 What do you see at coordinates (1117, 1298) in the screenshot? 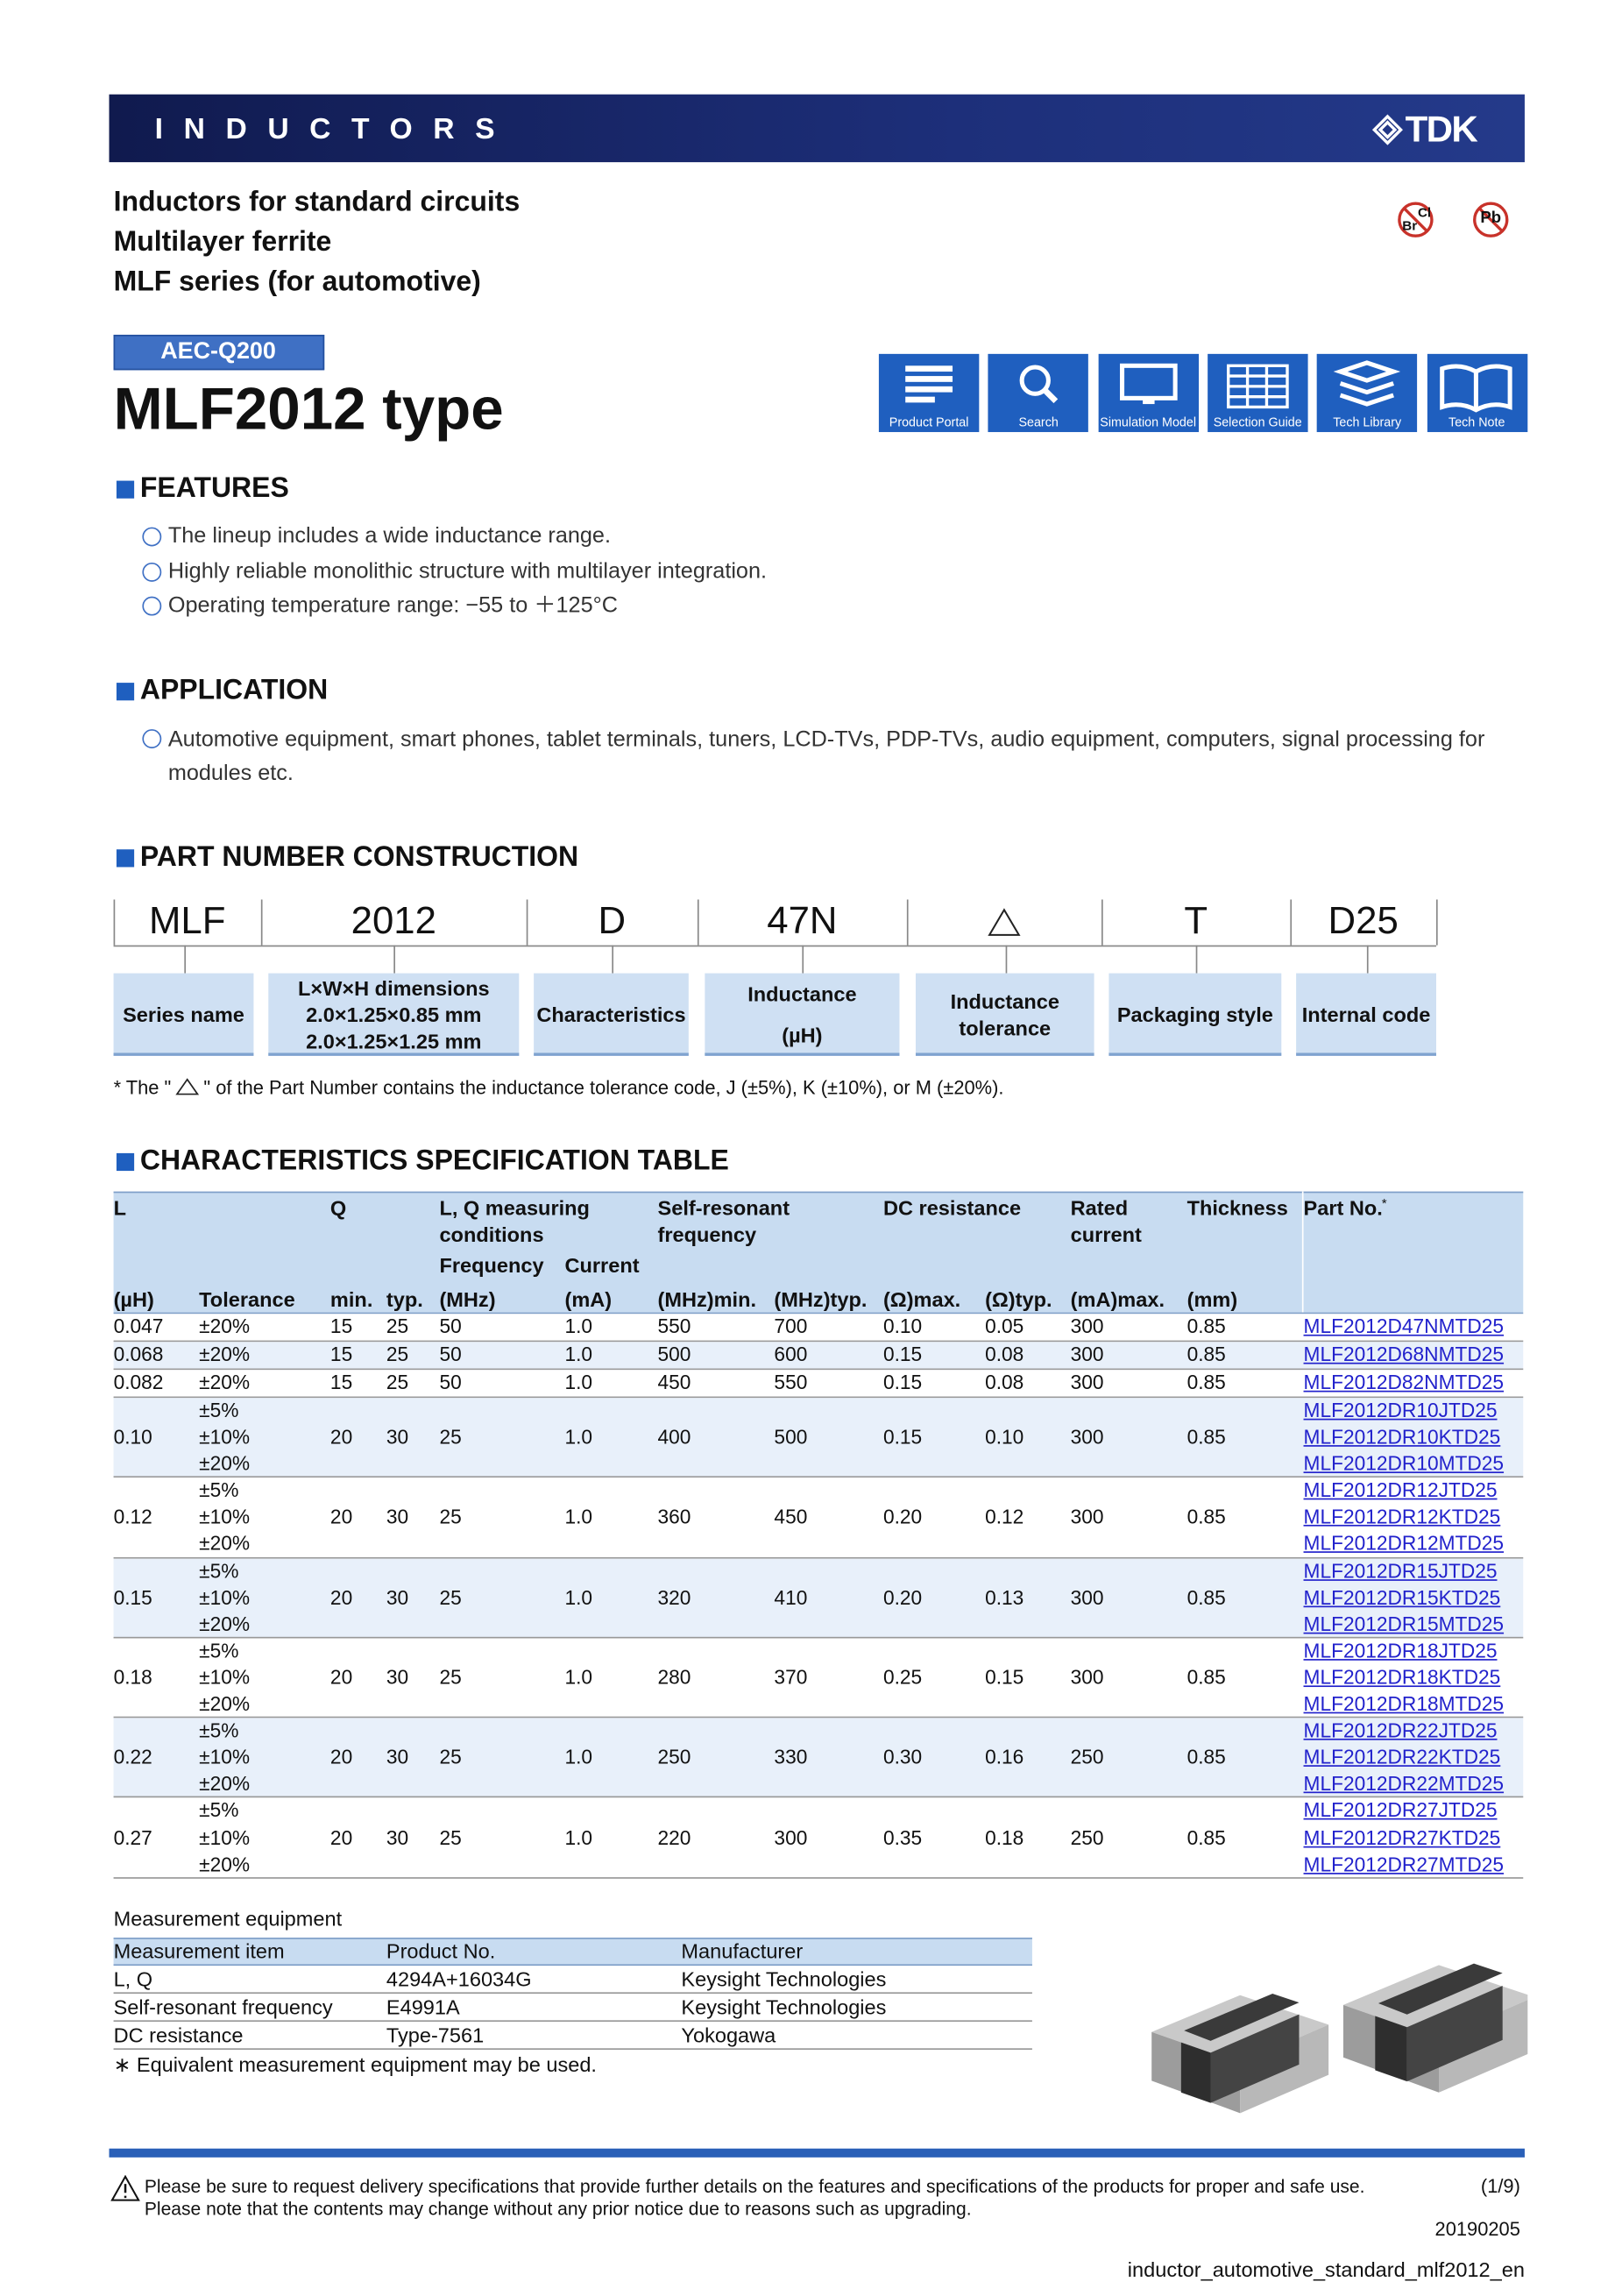
I see `column-unit: (mA)max.` at bounding box center [1117, 1298].